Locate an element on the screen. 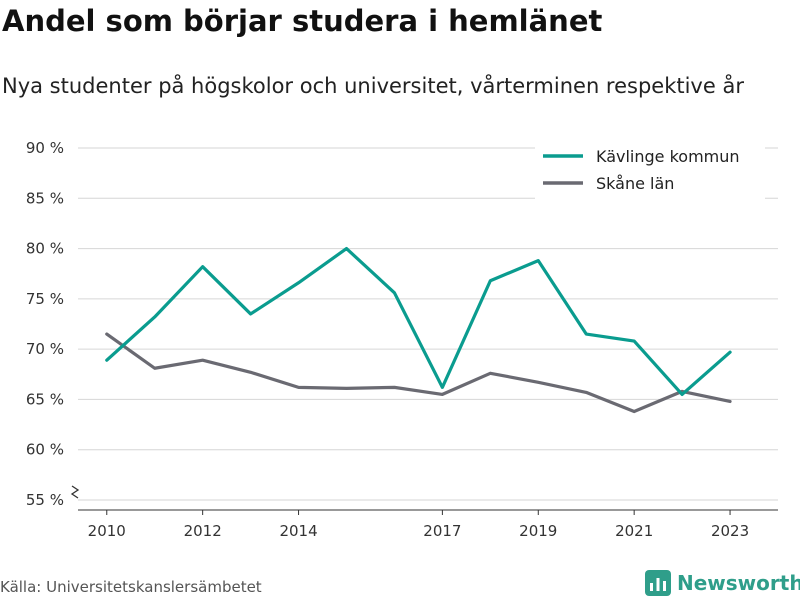  y-tick-label: 60 % is located at coordinates (45, 450).